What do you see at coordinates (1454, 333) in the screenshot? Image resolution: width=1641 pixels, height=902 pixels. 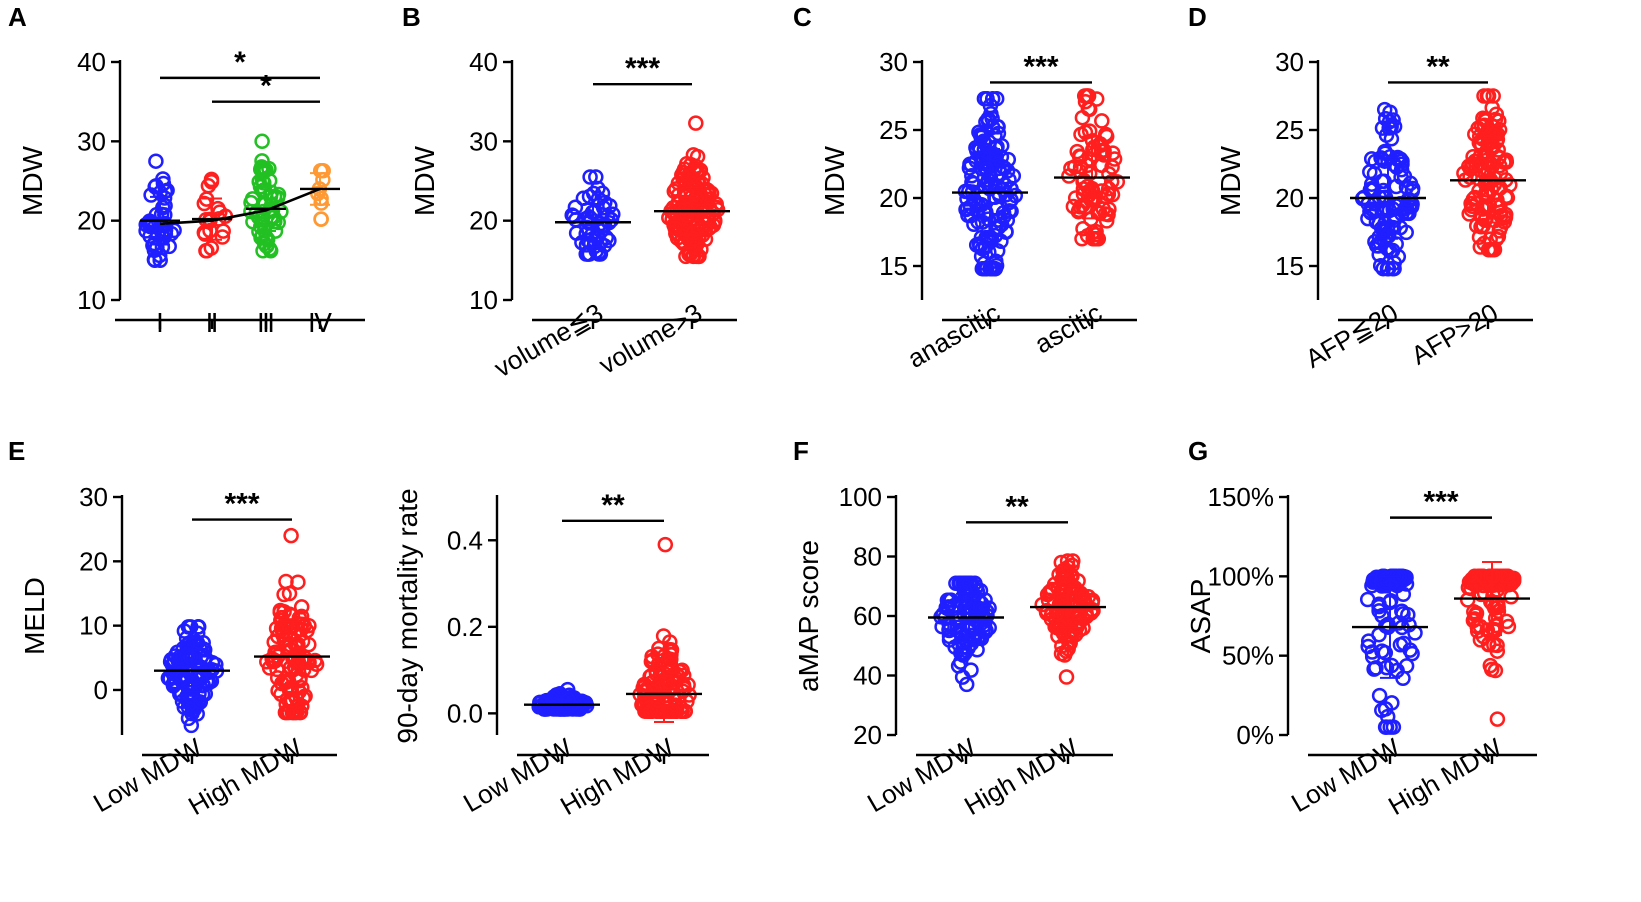 I see `category-label: AFP>20` at bounding box center [1454, 333].